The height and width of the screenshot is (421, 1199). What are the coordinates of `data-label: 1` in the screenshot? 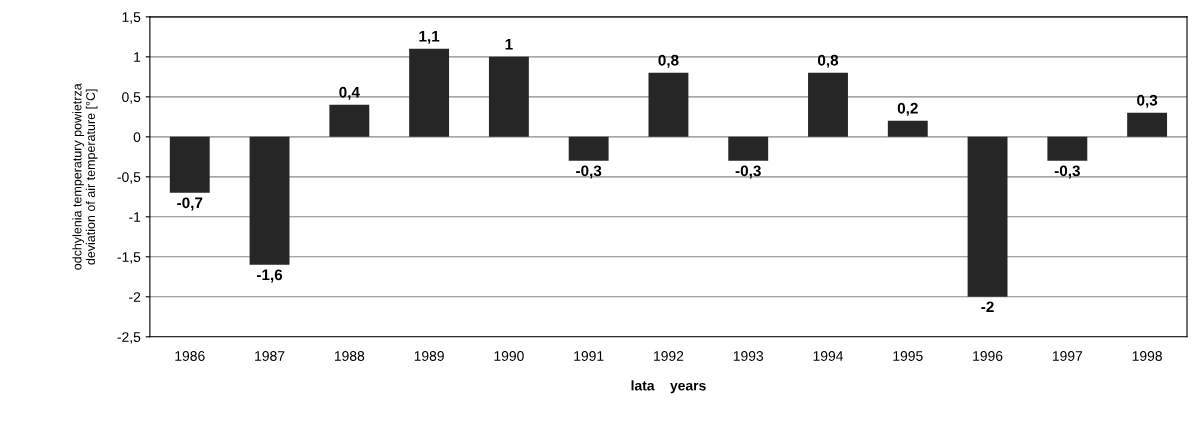 It's located at (509, 44).